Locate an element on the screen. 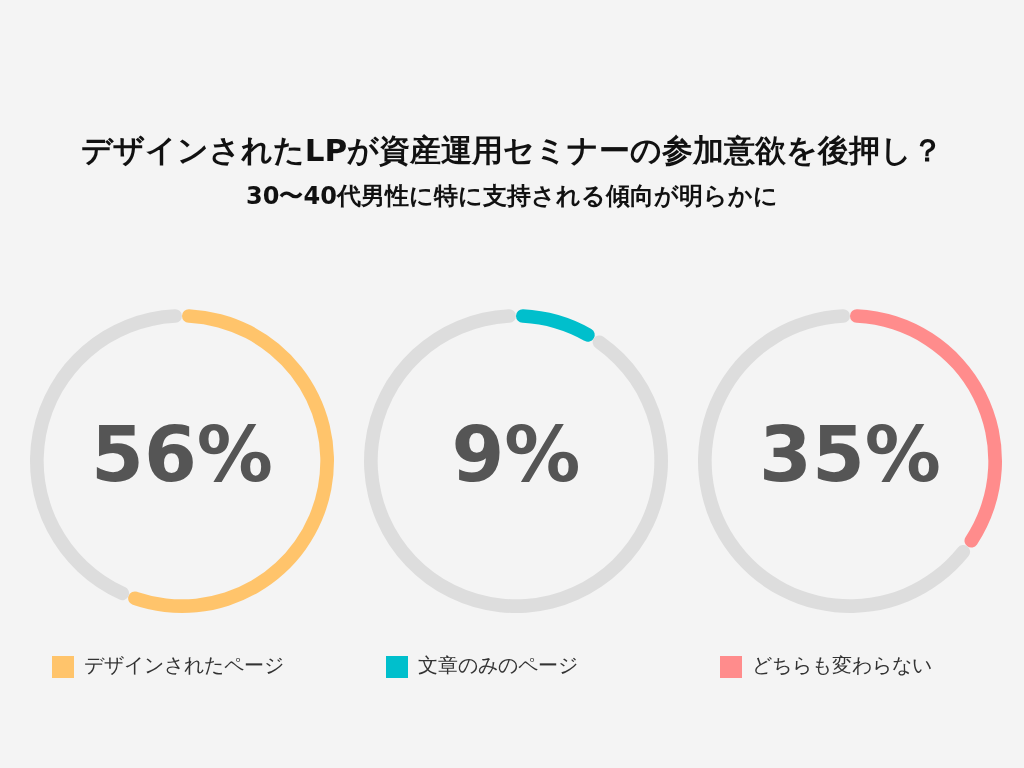  legend-label: デザインされたページ is located at coordinates (184, 665).